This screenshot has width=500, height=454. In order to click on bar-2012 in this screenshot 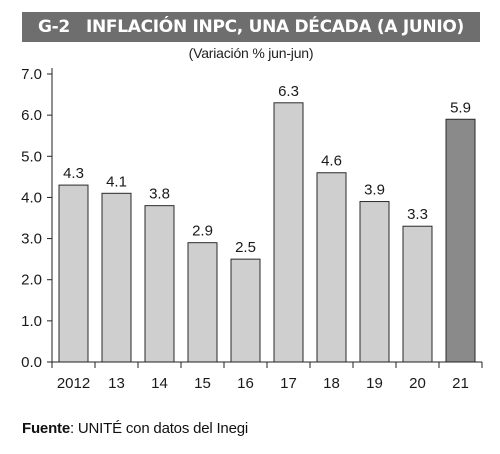, I will do `click(73, 273)`.